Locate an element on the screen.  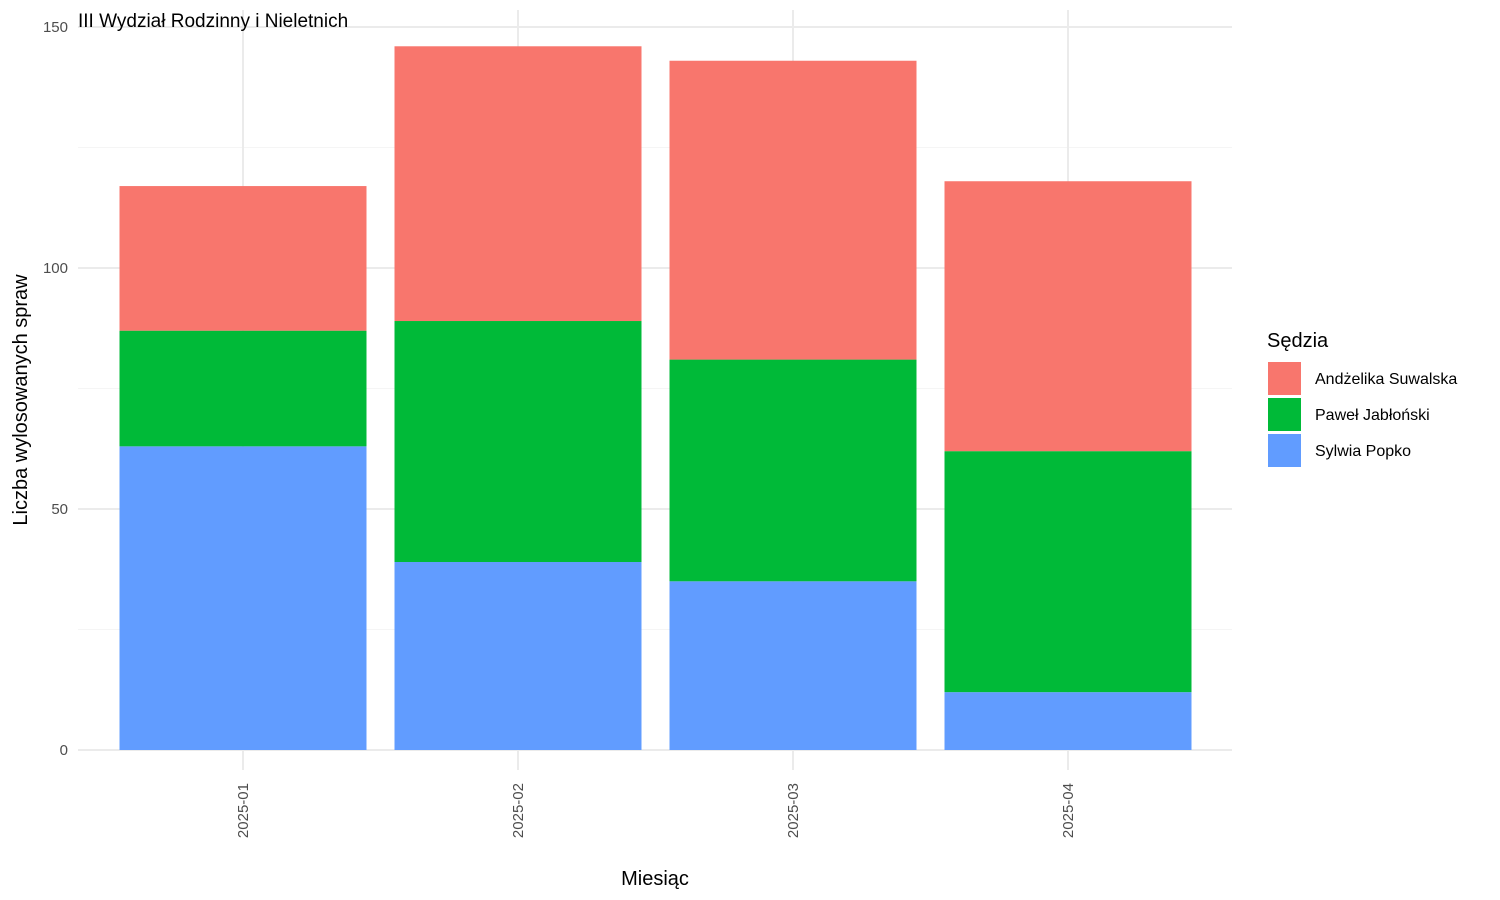
bar-segment-2025-02-paweł-jabłoński is located at coordinates (518, 442).